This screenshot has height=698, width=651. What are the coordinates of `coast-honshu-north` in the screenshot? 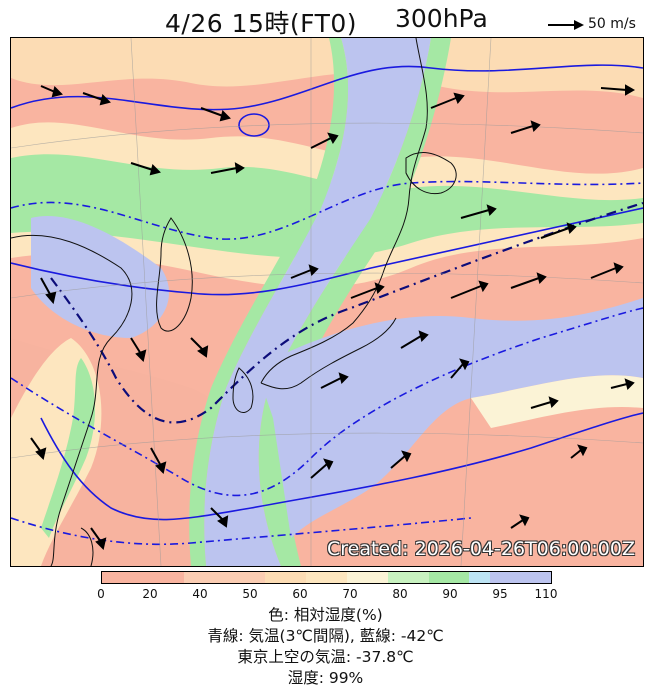 It's located at (344, 211).